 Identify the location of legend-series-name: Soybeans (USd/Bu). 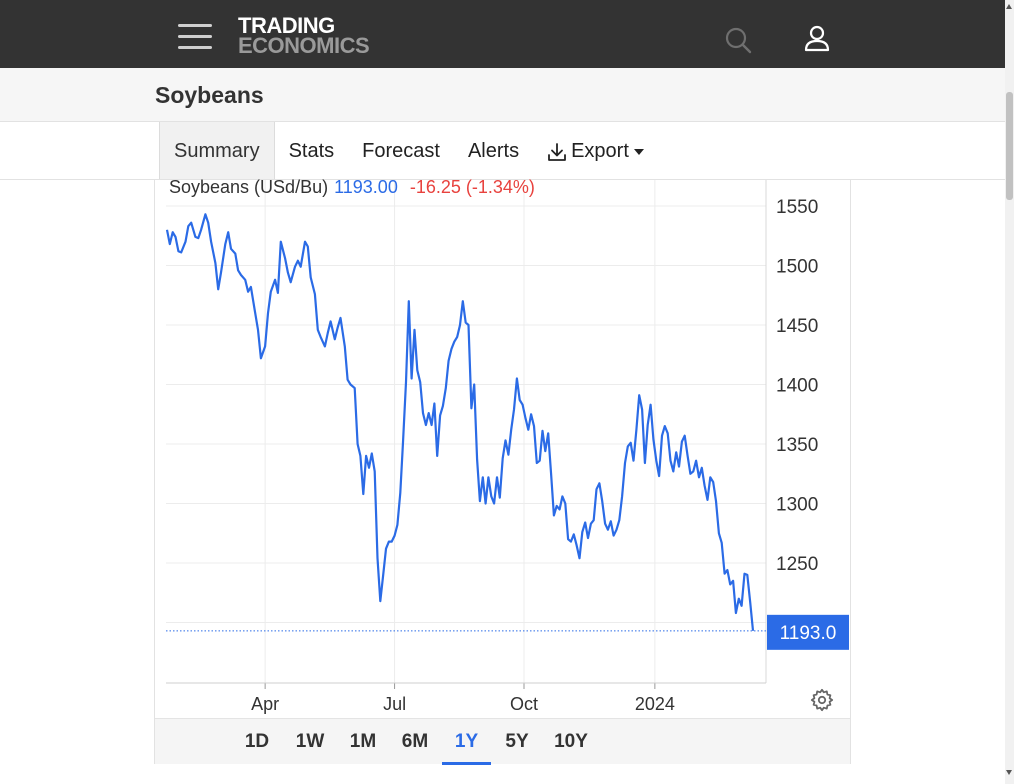
(249, 187).